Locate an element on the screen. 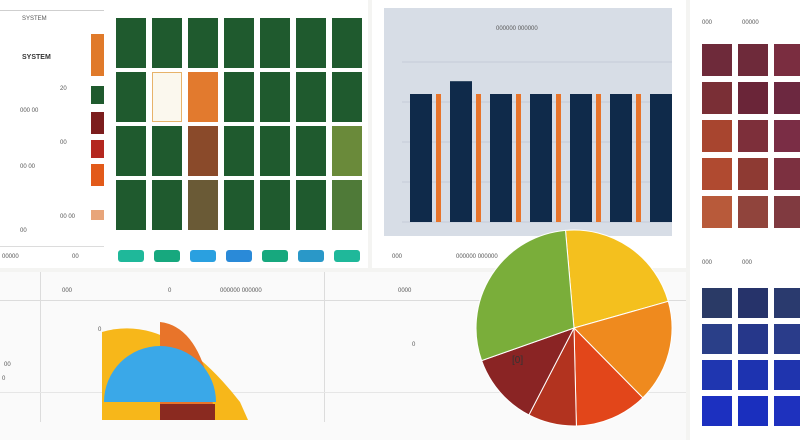  row-label: 000 00 is located at coordinates (29, 111).